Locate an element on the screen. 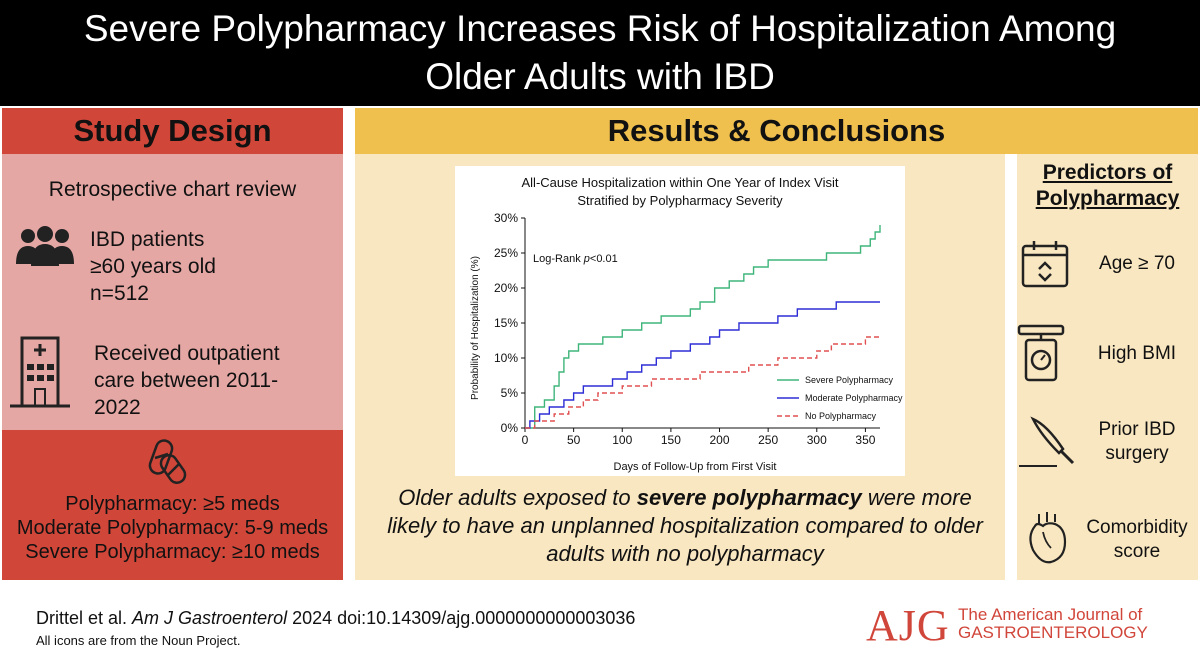 This screenshot has width=1200, height=658. predictor-age-line-1: Age ≥ 70 is located at coordinates (1137, 263).